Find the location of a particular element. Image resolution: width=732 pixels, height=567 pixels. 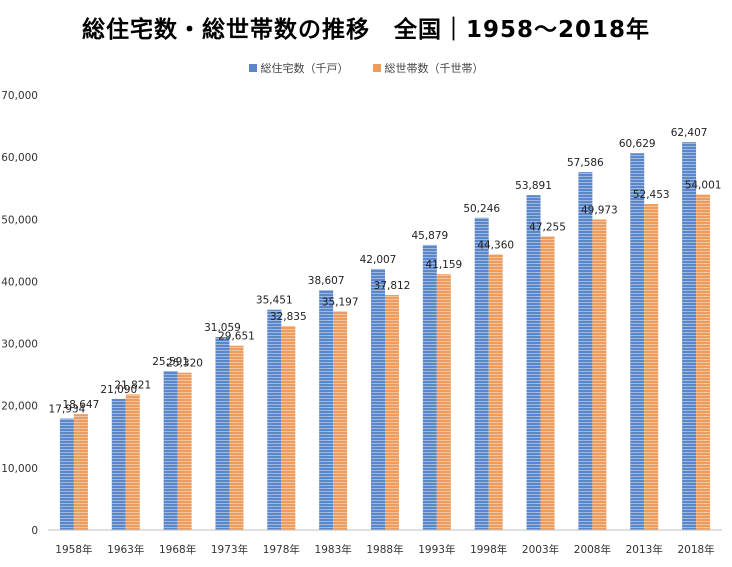

data-label-households: 54,001 is located at coordinates (703, 185).